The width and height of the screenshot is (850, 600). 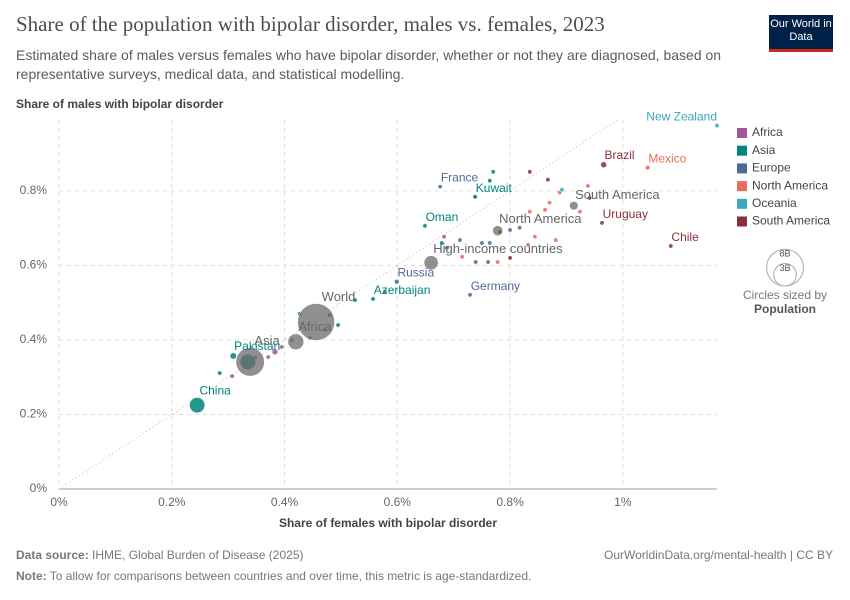 What do you see at coordinates (402, 290) in the screenshot?
I see `point-label: Azerbaijan` at bounding box center [402, 290].